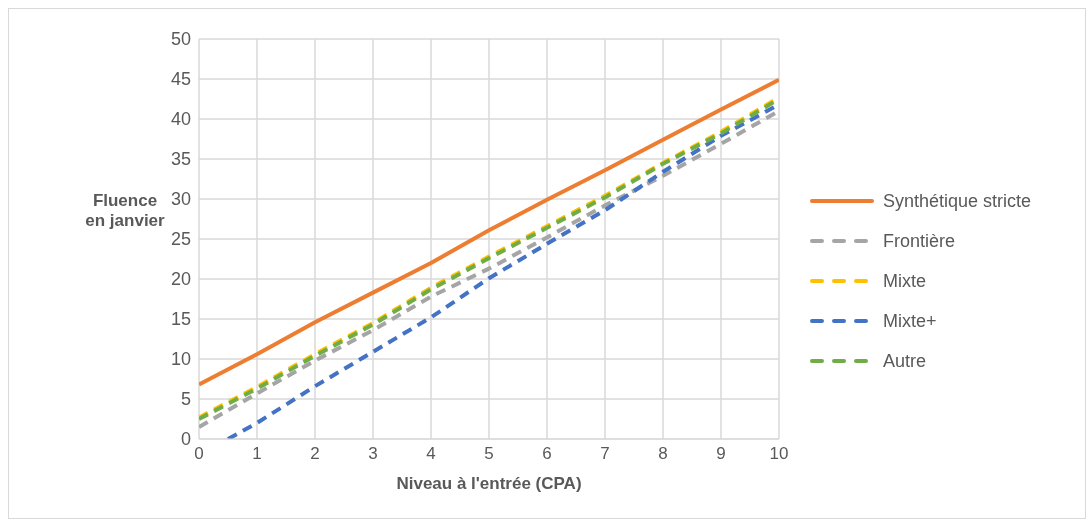  I want to click on x-axis-title: Niveau à l'entrée (CPA), so click(489, 483).